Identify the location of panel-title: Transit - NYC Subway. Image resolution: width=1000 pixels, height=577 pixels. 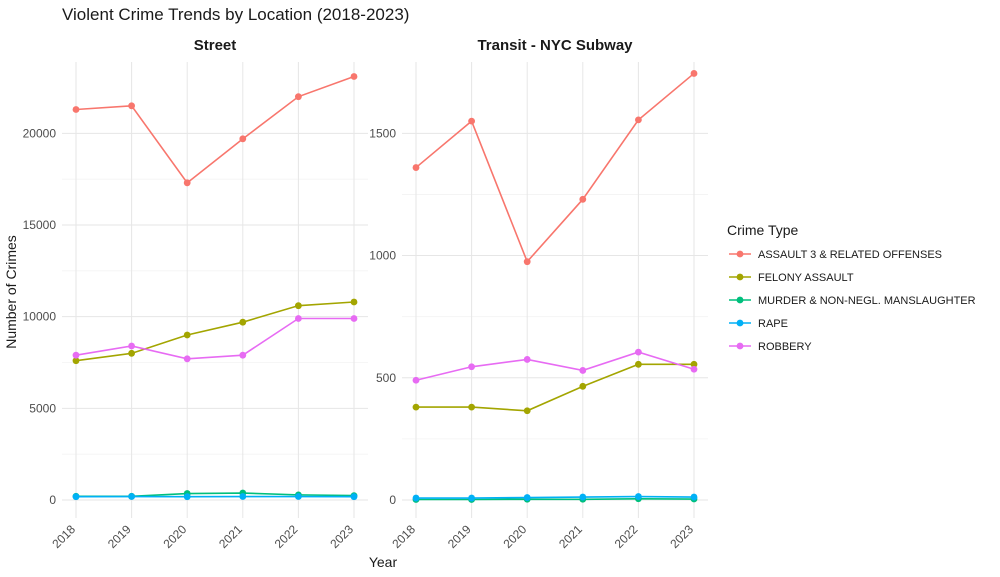
(555, 45).